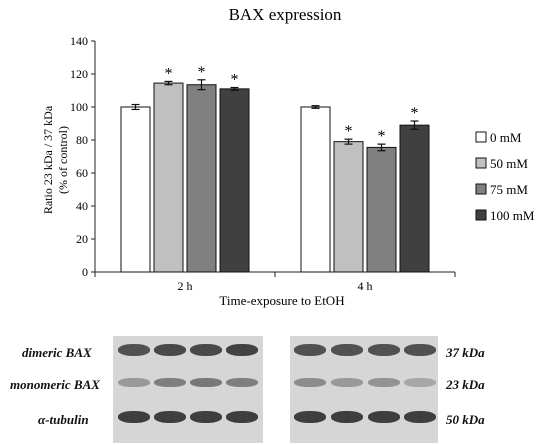 The image size is (550, 445). Describe the element at coordinates (512, 215) in the screenshot. I see `legend-label: 100 mM` at that location.